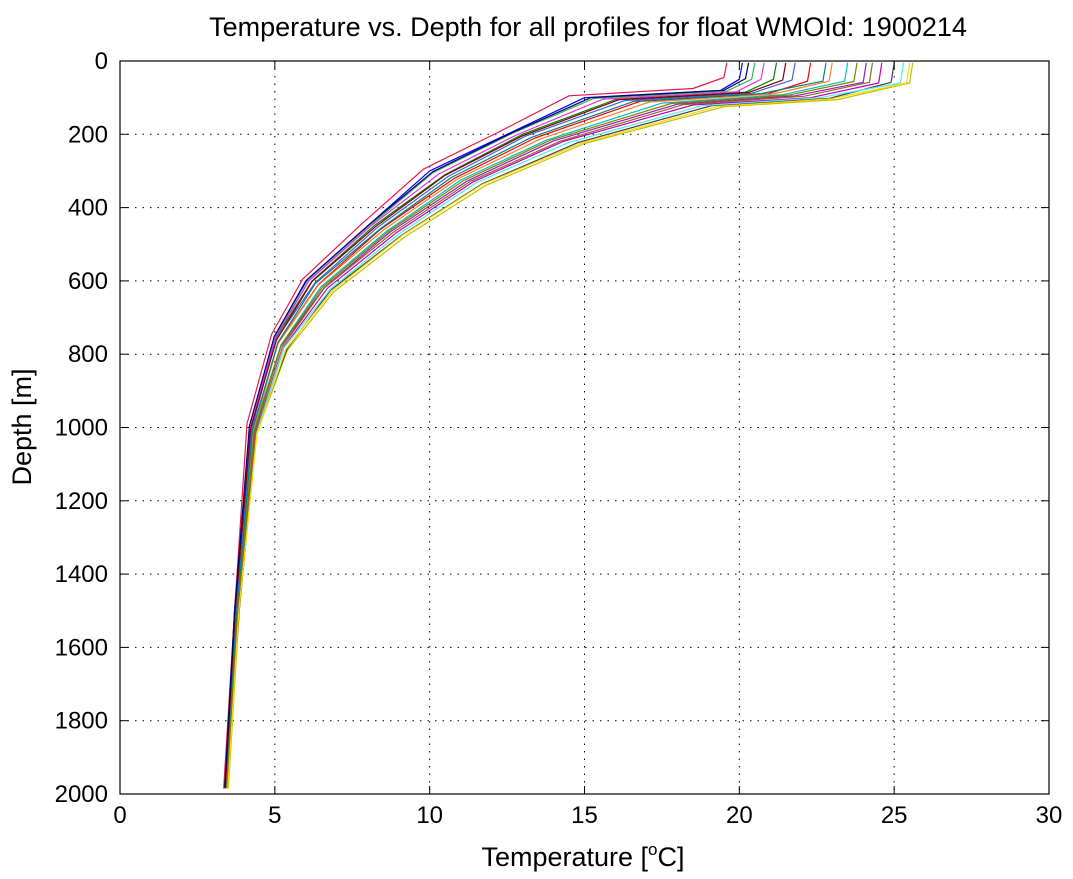 The image size is (1073, 879). I want to click on x-tick-label: 10, so click(429, 815).